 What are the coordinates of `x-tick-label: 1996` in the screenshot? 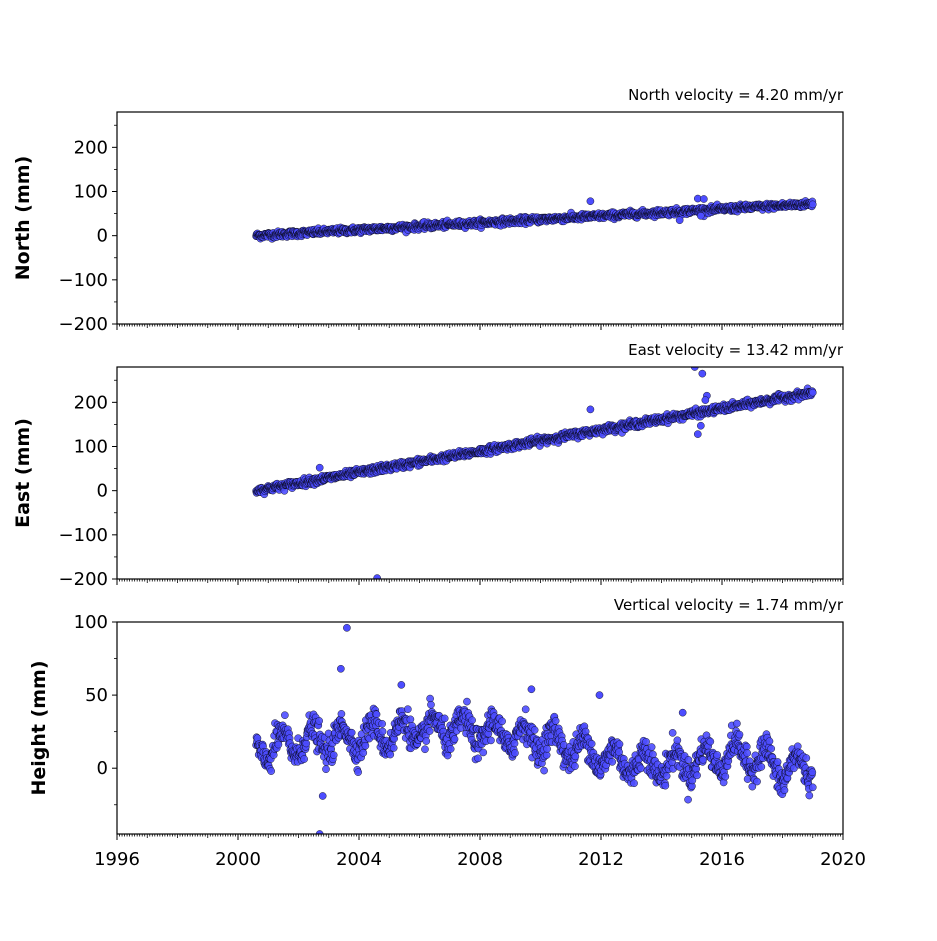 It's located at (117, 859).